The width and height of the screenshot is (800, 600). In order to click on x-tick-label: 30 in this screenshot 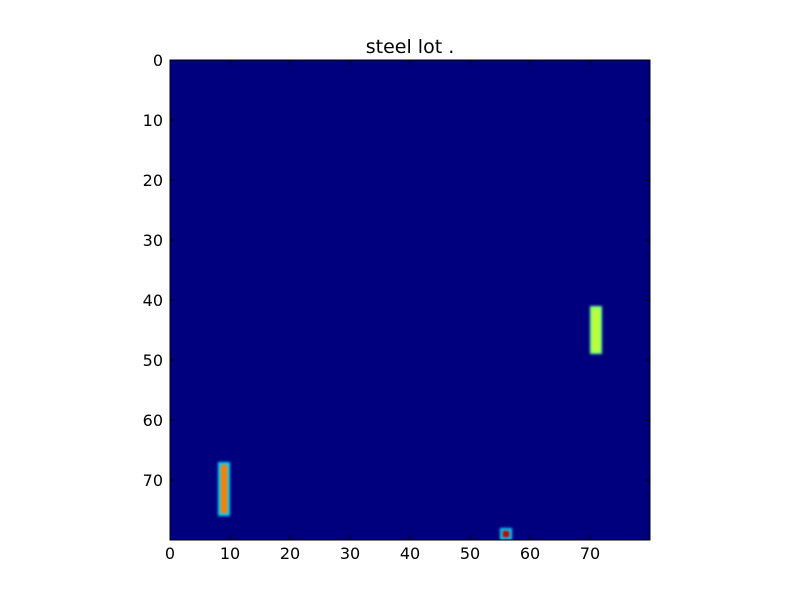, I will do `click(350, 553)`.